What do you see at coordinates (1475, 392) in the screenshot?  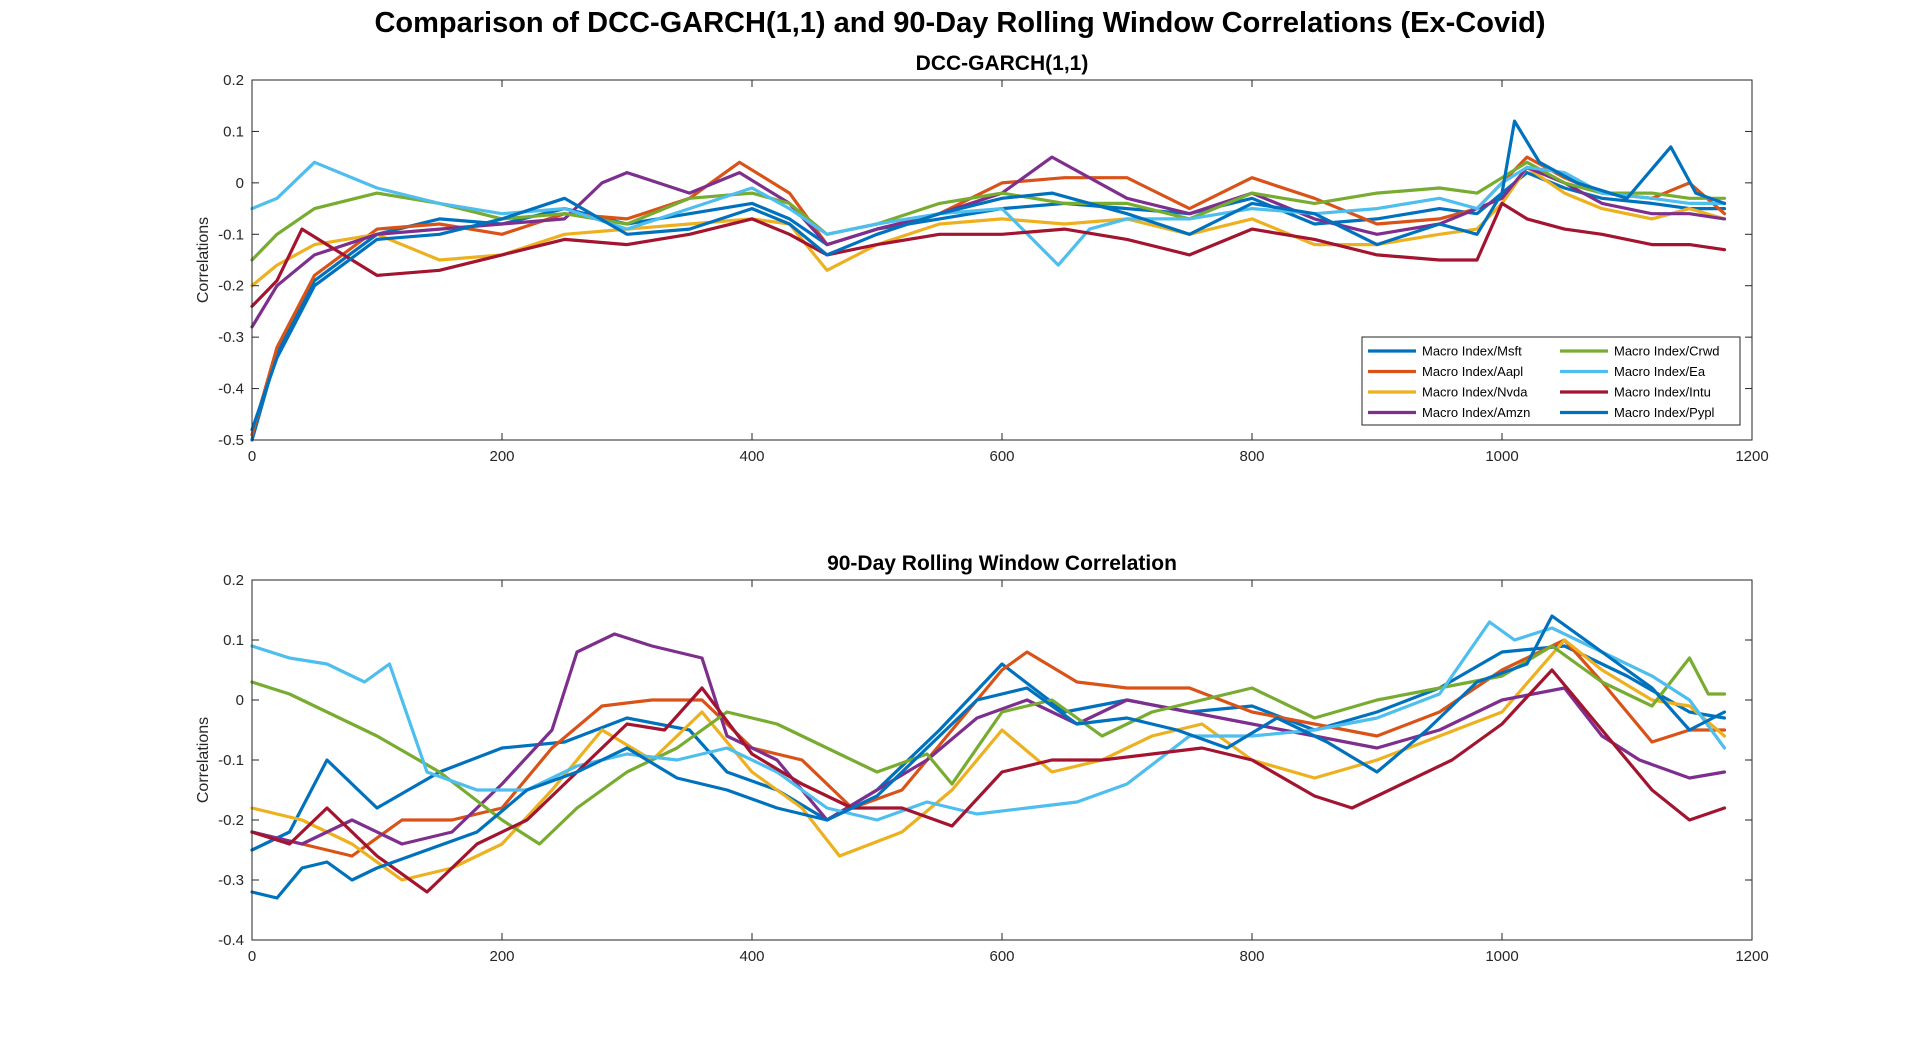 I see `legend-label: Macro Index/Nvda` at bounding box center [1475, 392].